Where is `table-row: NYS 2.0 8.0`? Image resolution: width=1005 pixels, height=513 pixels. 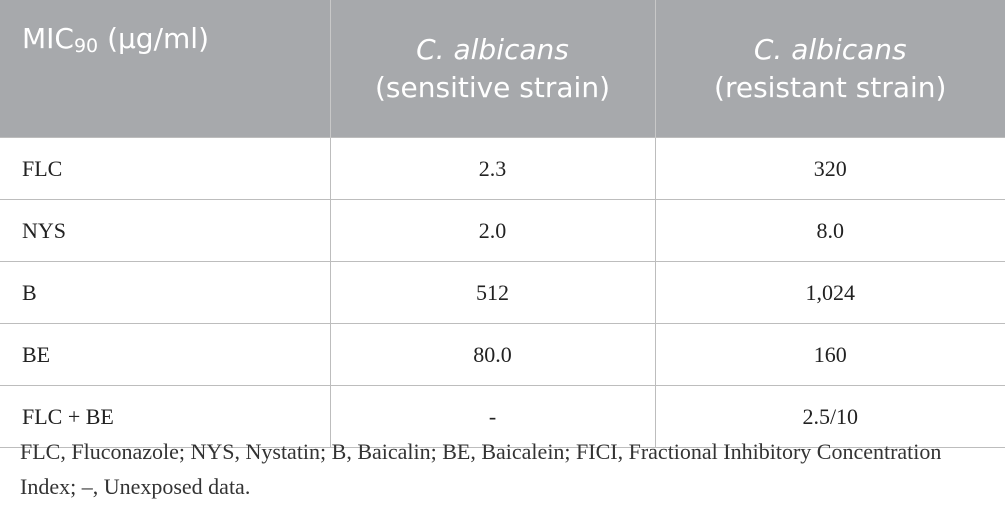 table-row: NYS 2.0 8.0 is located at coordinates (502, 230).